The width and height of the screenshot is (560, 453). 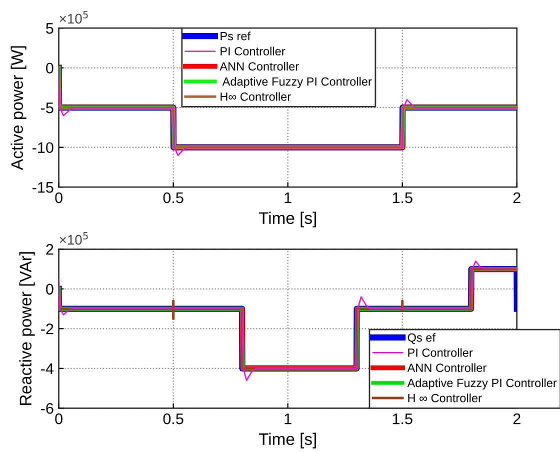 What do you see at coordinates (43, 148) in the screenshot?
I see `y-tick-label: -10` at bounding box center [43, 148].